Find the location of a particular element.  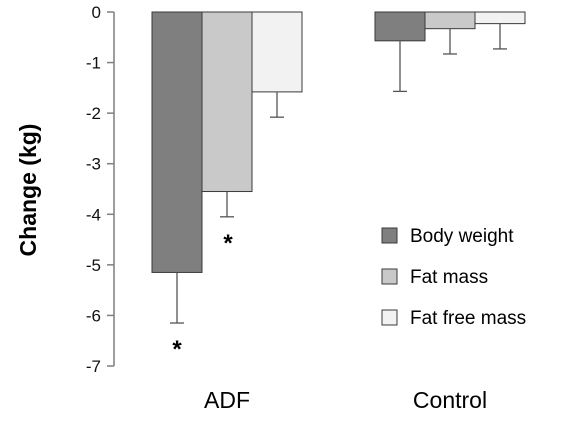

y-tick-label: -2 is located at coordinates (93, 113).